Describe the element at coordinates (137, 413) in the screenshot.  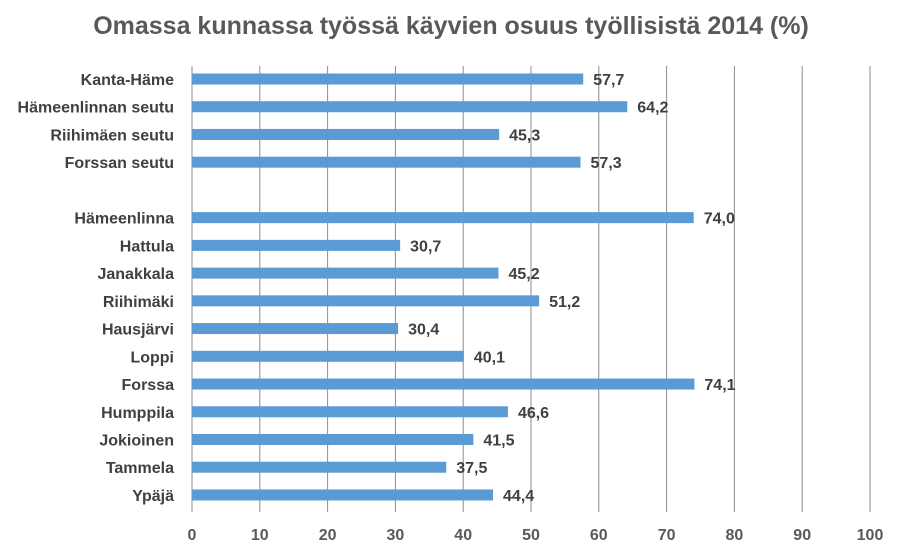
I see `category-label: Humppila` at that location.